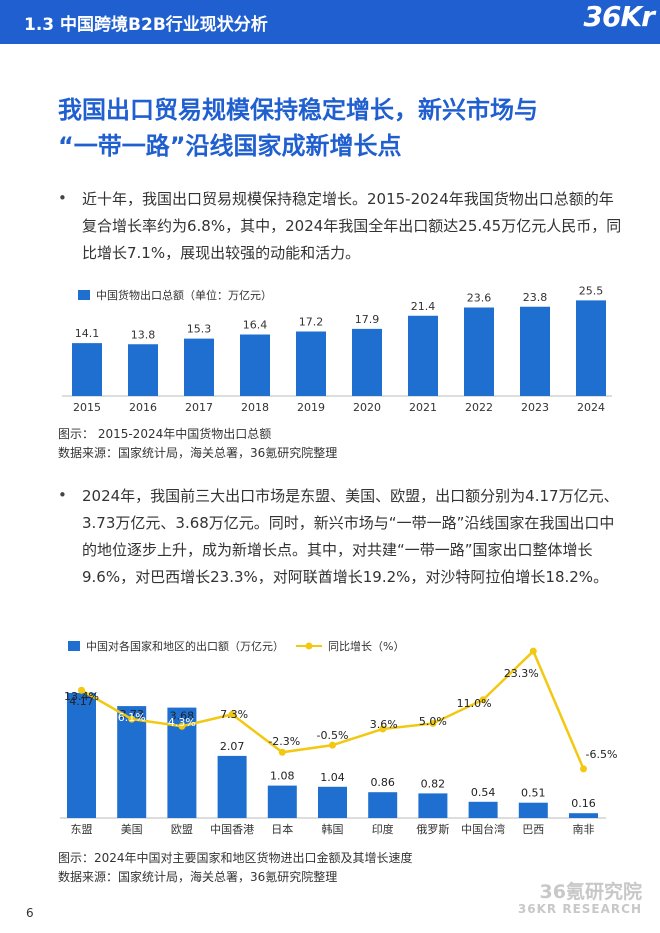 Image resolution: width=660 pixels, height=933 pixels. Describe the element at coordinates (298, 110) in the screenshot. I see `heading-line-1: 我国出口贸易规模保持稳定增长，新兴市场与` at that location.